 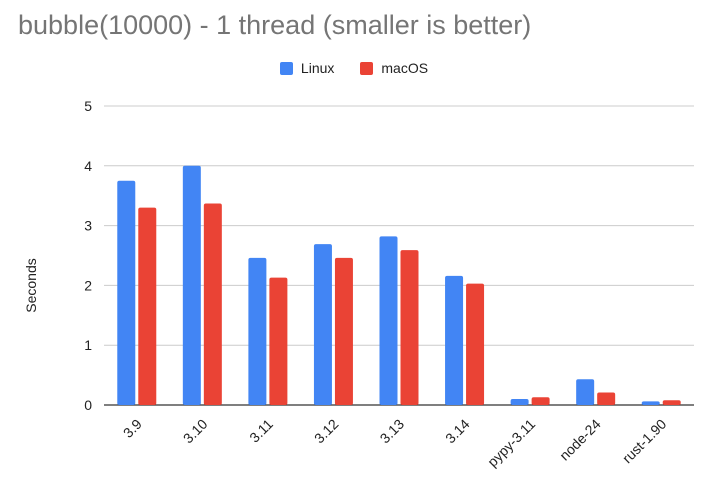 What do you see at coordinates (195, 431) in the screenshot?
I see `x-tick-label: 3.10` at bounding box center [195, 431].